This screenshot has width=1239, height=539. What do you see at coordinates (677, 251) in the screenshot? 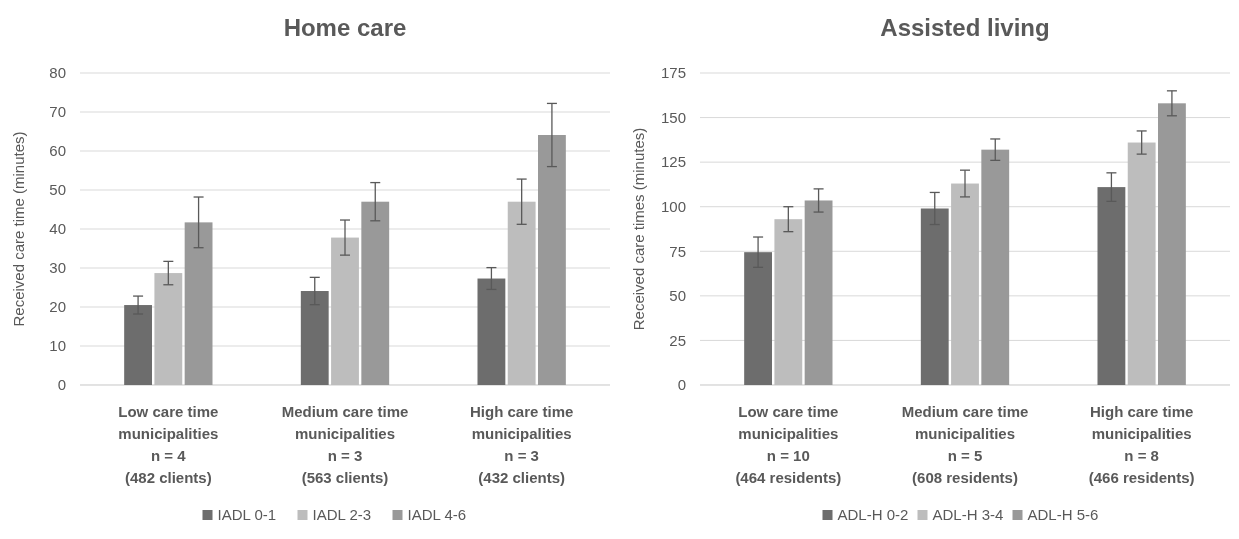
I see `y-tick-label: 75` at bounding box center [677, 251].